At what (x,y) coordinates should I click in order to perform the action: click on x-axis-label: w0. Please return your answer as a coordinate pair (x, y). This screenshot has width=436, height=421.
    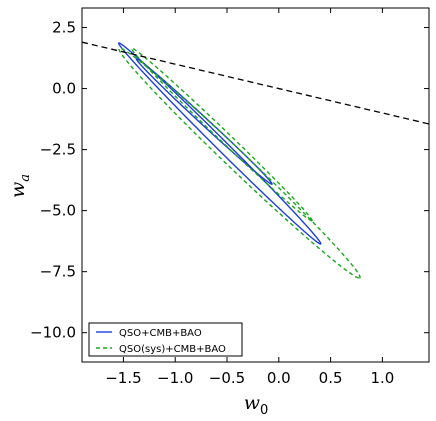
    Looking at the image, I should click on (256, 405).